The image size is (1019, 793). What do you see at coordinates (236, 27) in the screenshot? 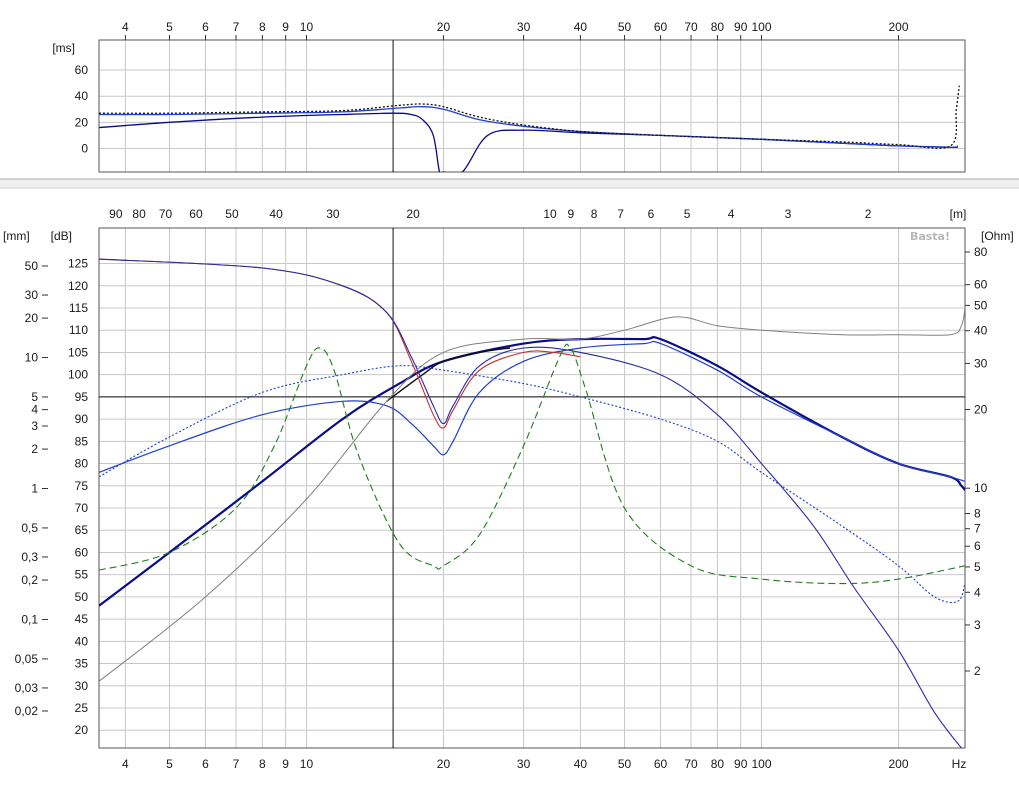
I see `x-tick-label-top: 7` at bounding box center [236, 27].